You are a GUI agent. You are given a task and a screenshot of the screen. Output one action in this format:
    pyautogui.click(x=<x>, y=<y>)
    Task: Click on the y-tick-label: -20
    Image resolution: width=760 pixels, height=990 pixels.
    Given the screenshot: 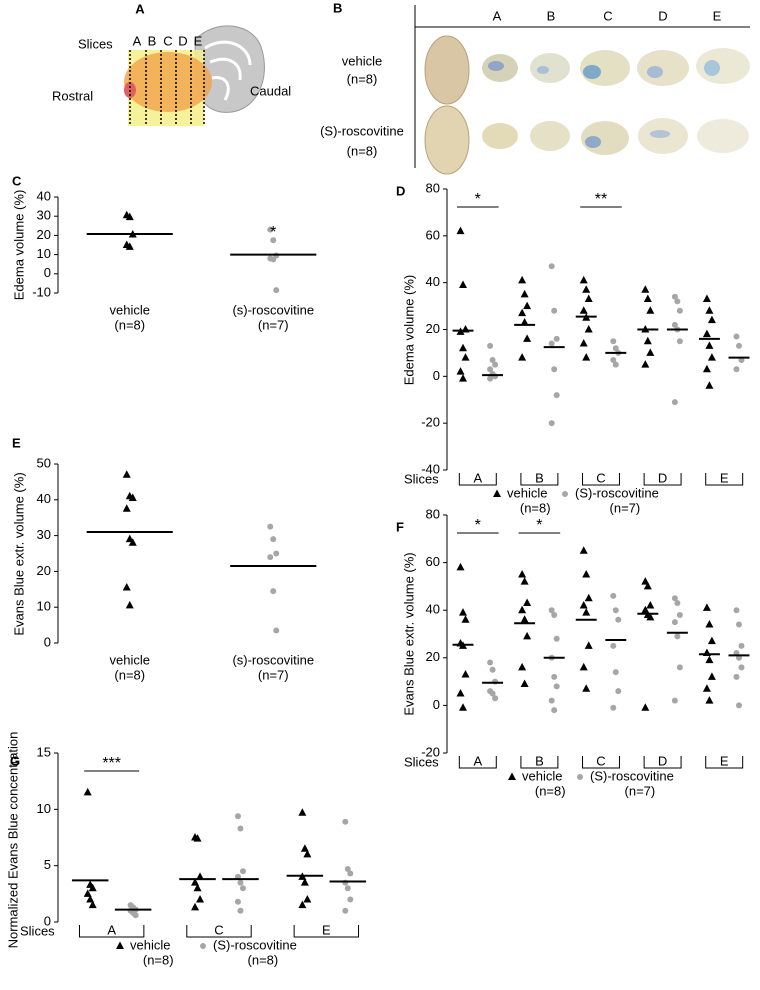 What is the action you would take?
    pyautogui.click(x=430, y=751)
    